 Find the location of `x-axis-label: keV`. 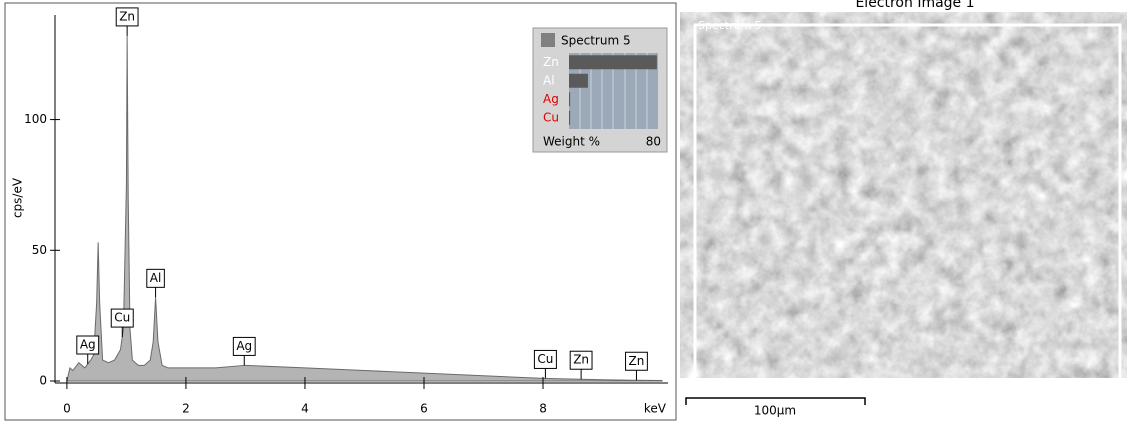

x-axis-label: keV is located at coordinates (655, 409).